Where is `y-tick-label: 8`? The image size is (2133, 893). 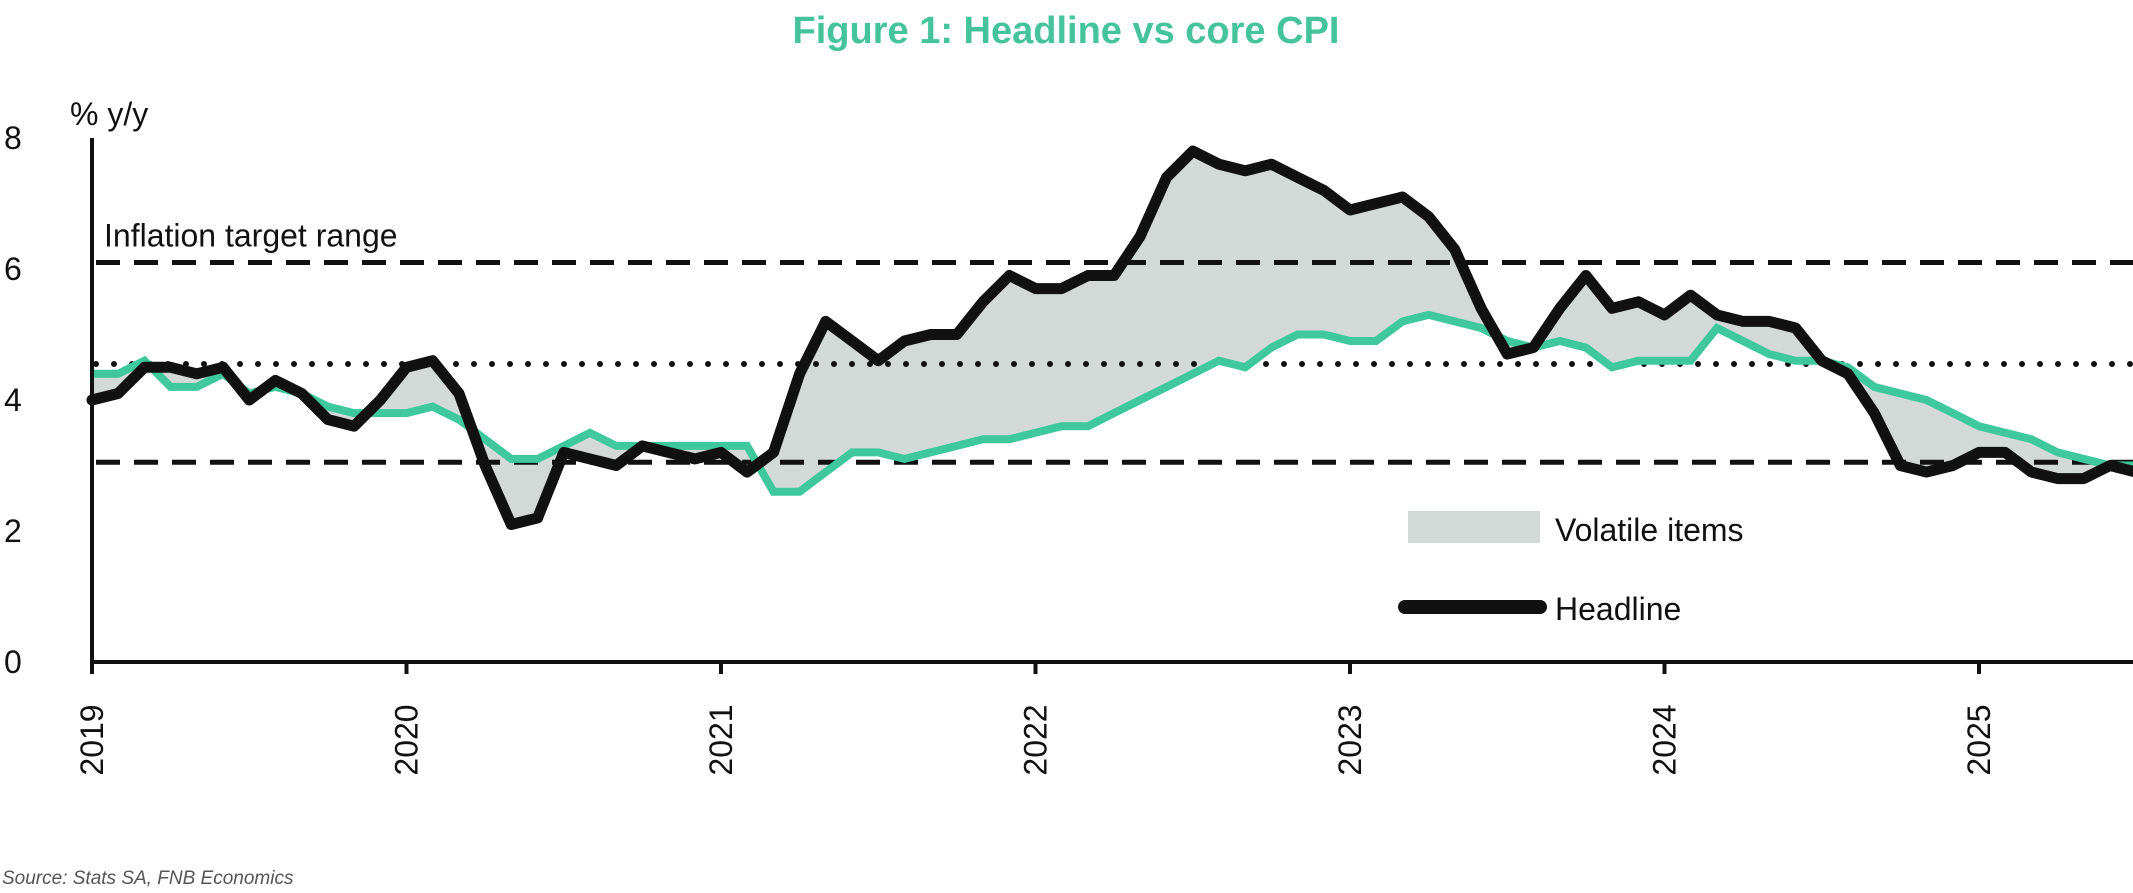
y-tick-label: 8 is located at coordinates (13, 138).